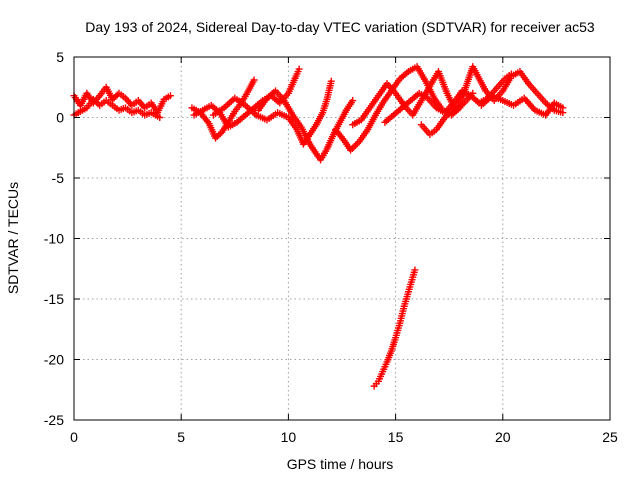  What do you see at coordinates (398, 108) in the screenshot?
I see `series-arc-late-a` at bounding box center [398, 108].